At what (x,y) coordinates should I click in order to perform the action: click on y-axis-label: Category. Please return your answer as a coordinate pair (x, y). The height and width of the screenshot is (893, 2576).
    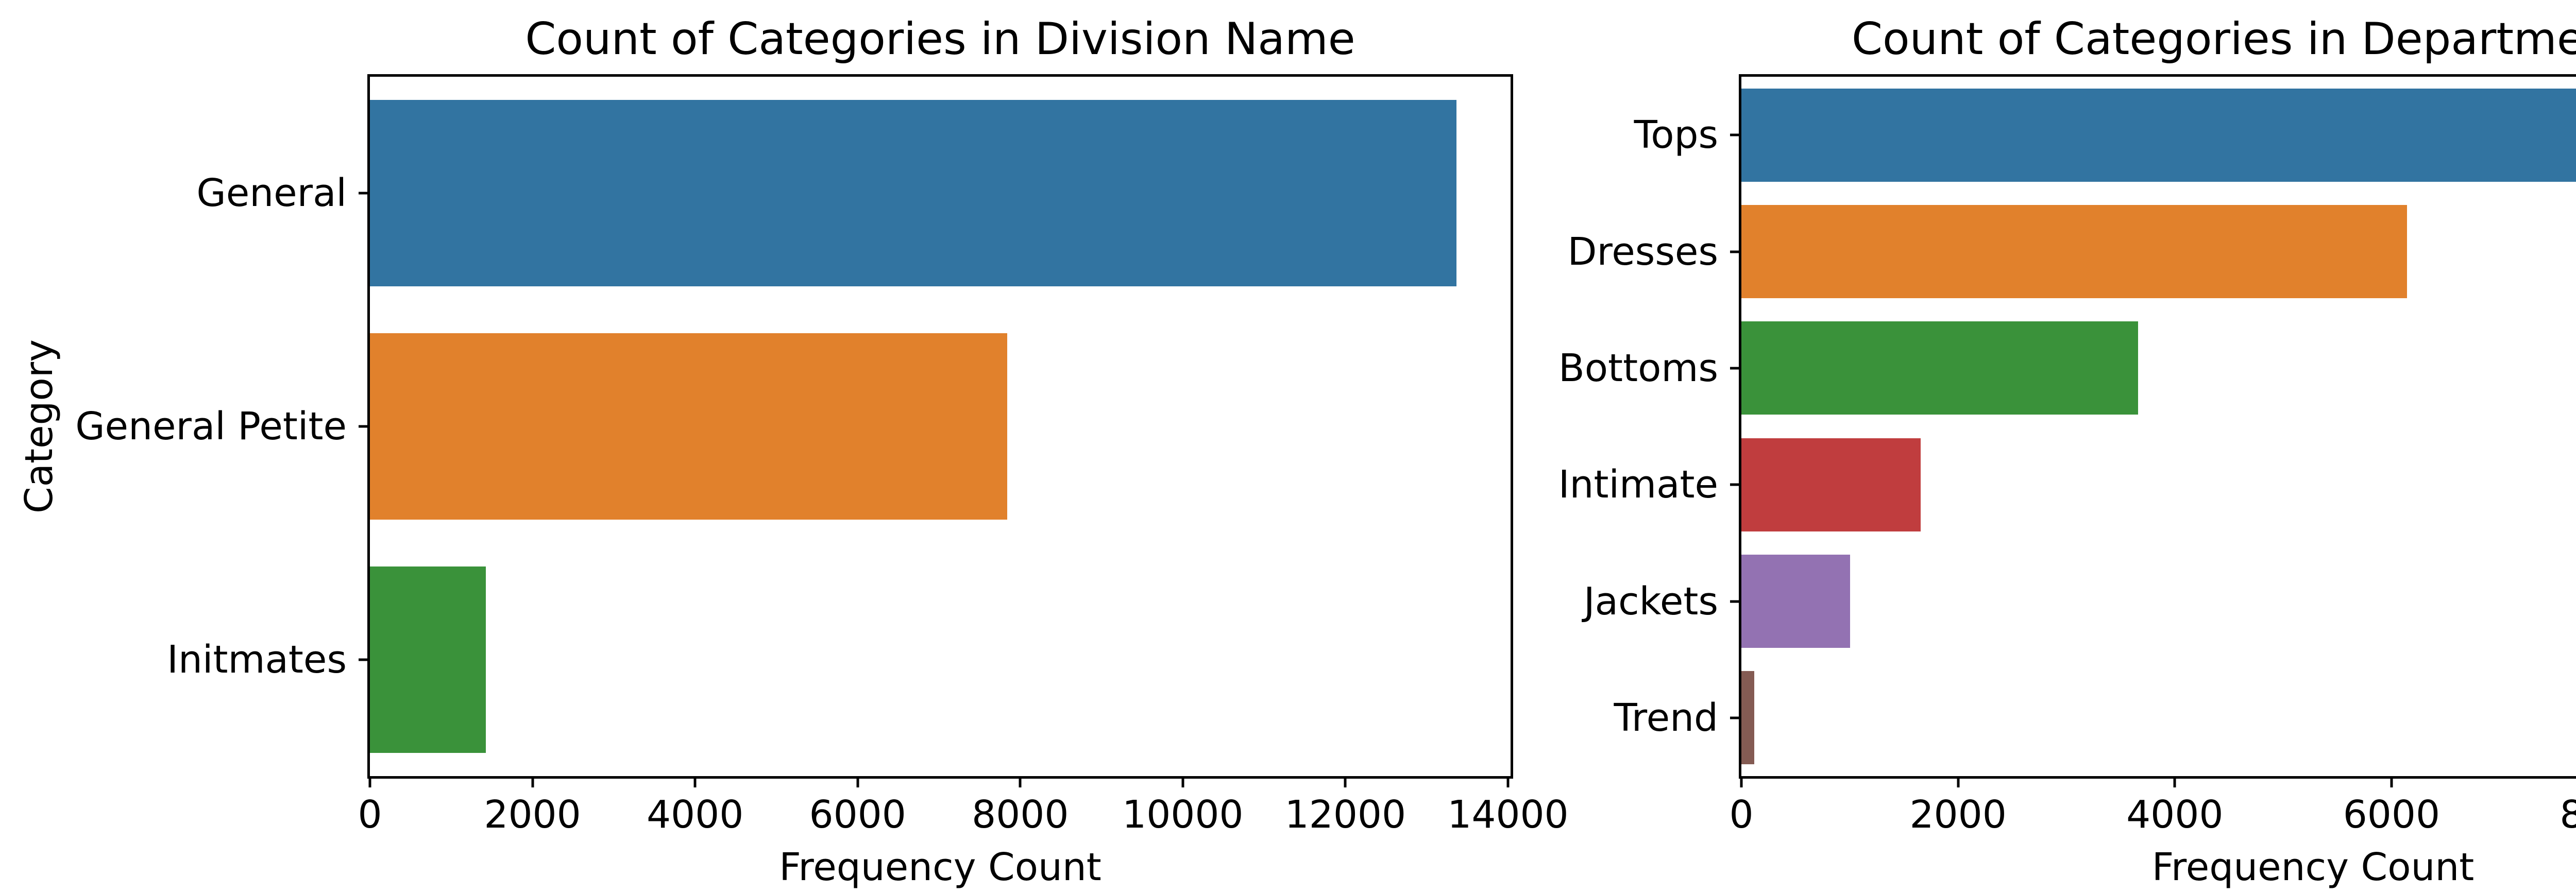
    Looking at the image, I should click on (39, 426).